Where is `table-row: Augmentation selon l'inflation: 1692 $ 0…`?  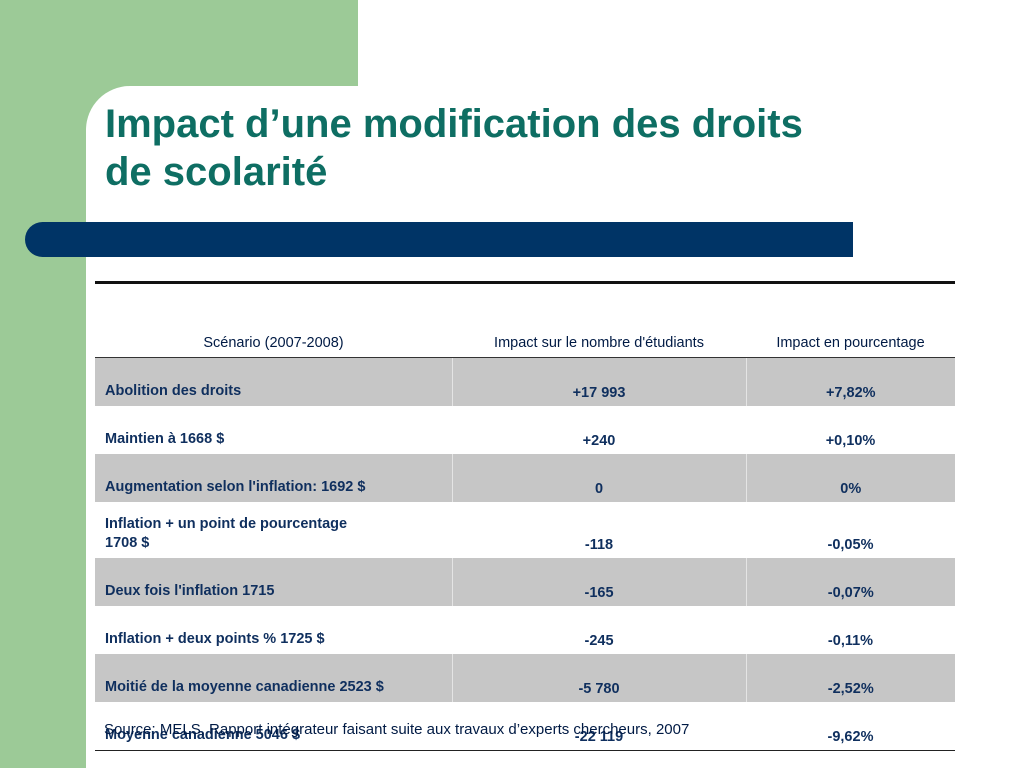 table-row: Augmentation selon l'inflation: 1692 $ 0… is located at coordinates (525, 478).